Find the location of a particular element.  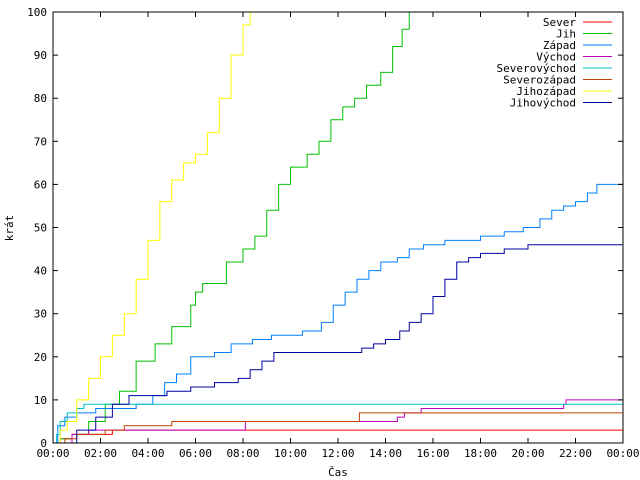

legend-label: Jihozápad is located at coordinates (546, 91).